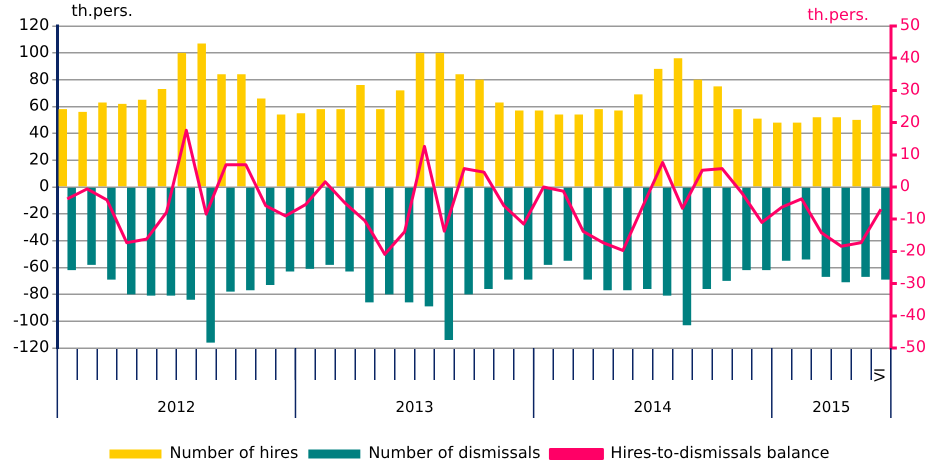 The height and width of the screenshot is (472, 939). What do you see at coordinates (39, 78) in the screenshot?
I see `y-tick-label: 80` at bounding box center [39, 78].